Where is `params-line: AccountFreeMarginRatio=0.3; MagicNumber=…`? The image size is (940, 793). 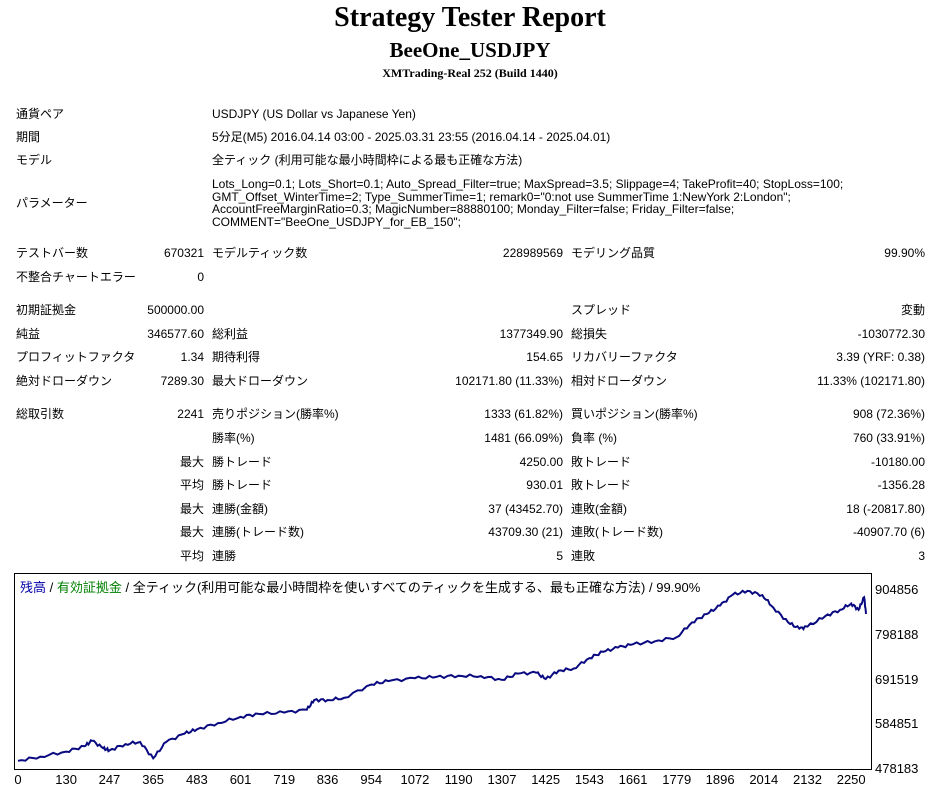 params-line: AccountFreeMarginRatio=0.3; MagicNumber=… is located at coordinates (473, 209).